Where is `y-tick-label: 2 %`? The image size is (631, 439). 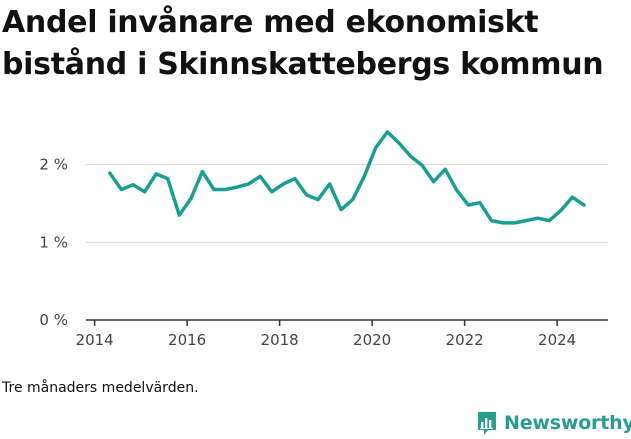 y-tick-label: 2 % is located at coordinates (53, 165).